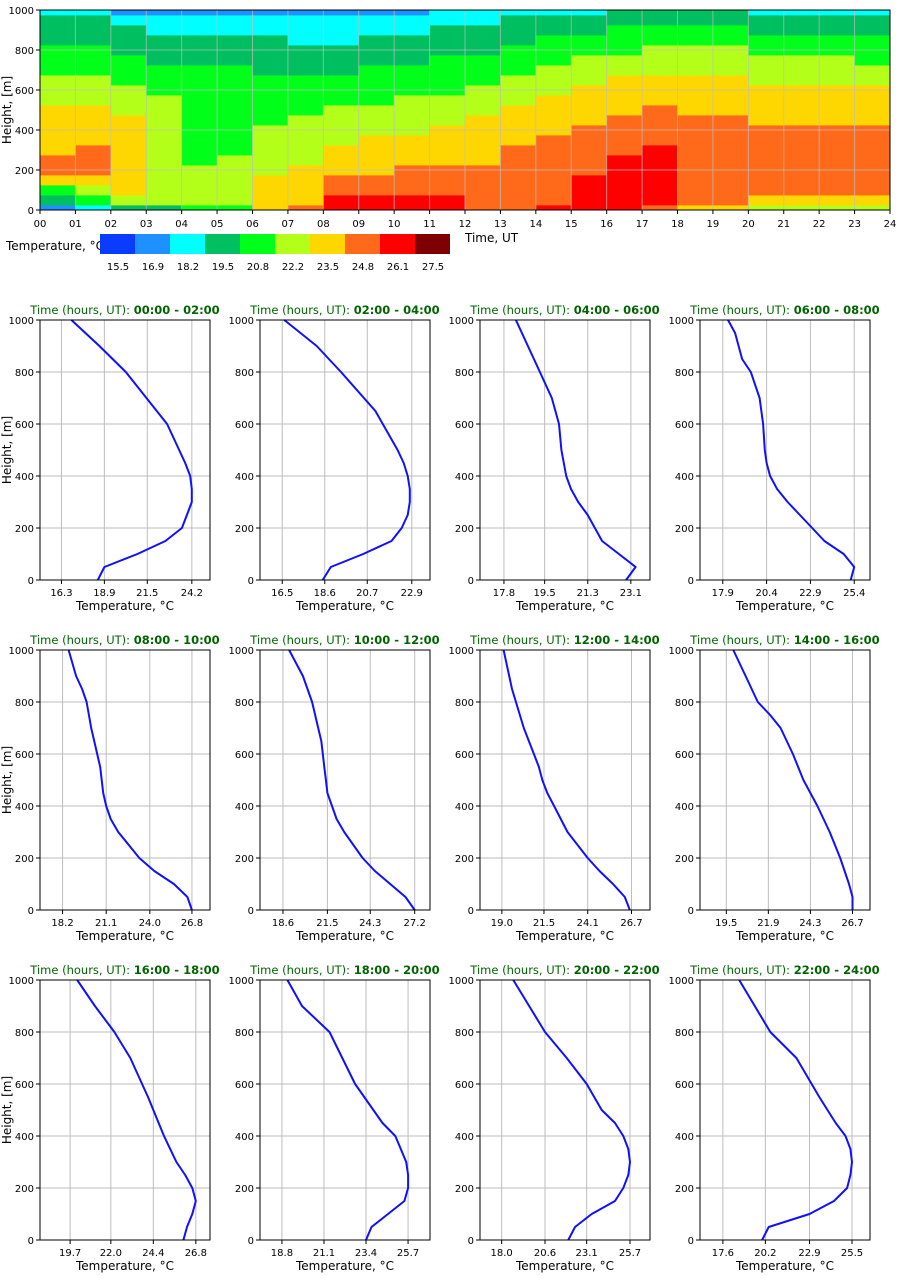 Image resolution: width=900 pixels, height=1284 pixels. I want to click on profile-x-tick-label: 25.5, so click(852, 1253).